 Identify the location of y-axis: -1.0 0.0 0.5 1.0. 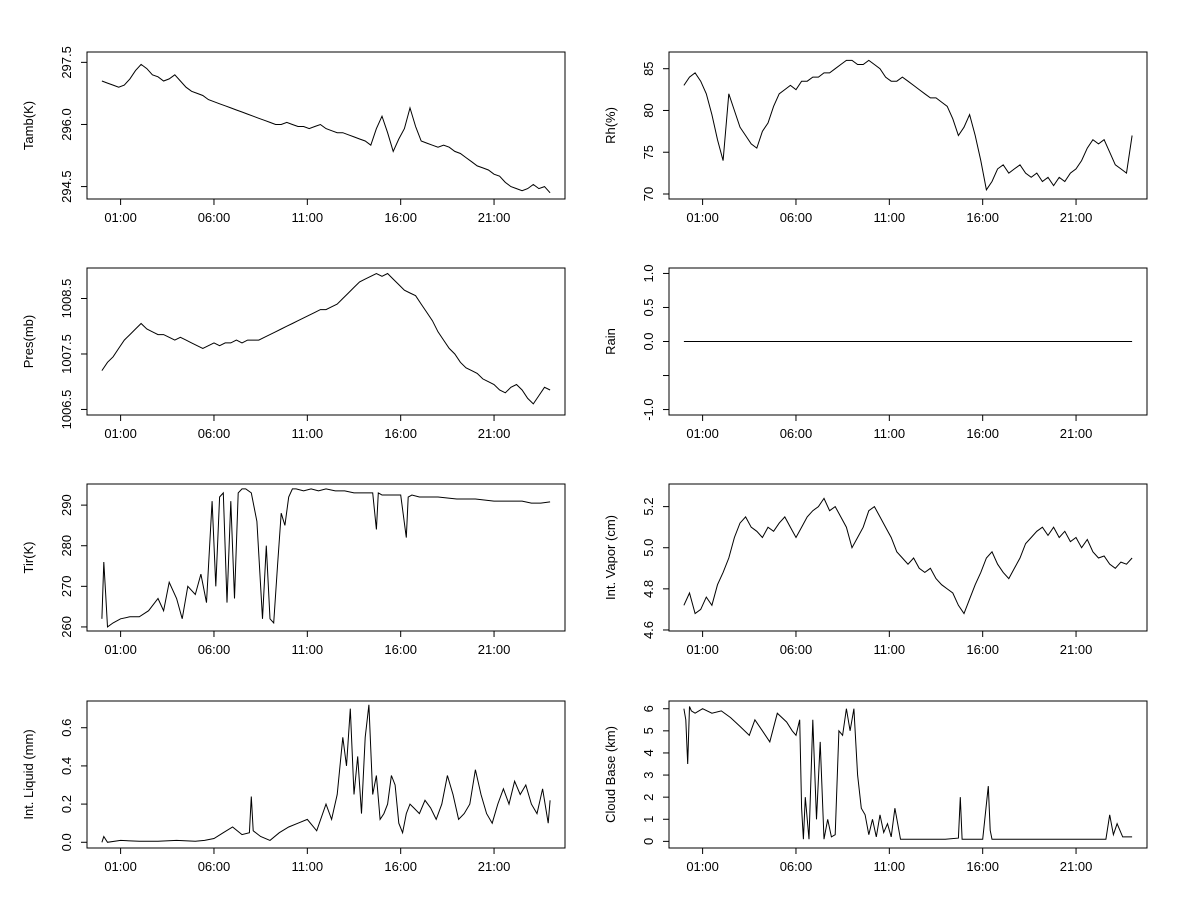
(655, 342).